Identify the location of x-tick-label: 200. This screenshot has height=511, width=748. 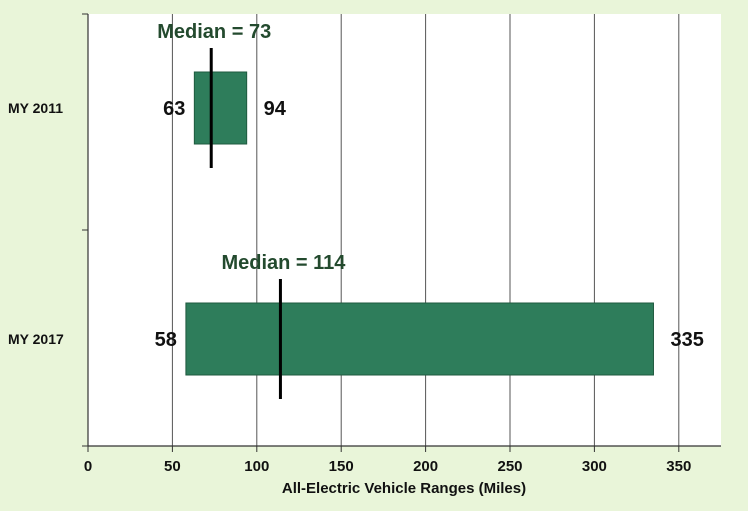
(425, 466).